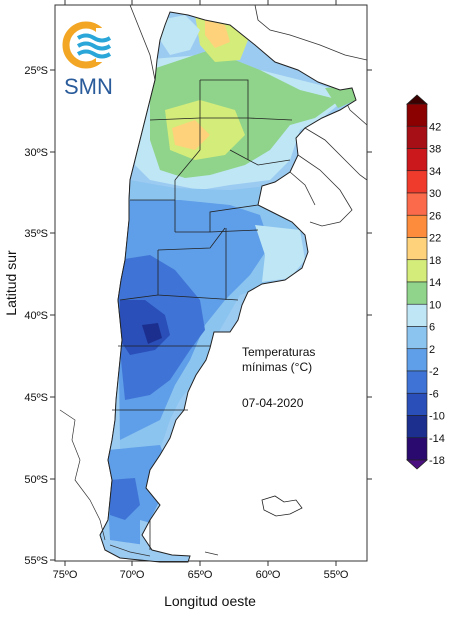 This screenshot has height=628, width=460. What do you see at coordinates (36, 480) in the screenshot?
I see `lat-tick-label: 50ºS` at bounding box center [36, 480].